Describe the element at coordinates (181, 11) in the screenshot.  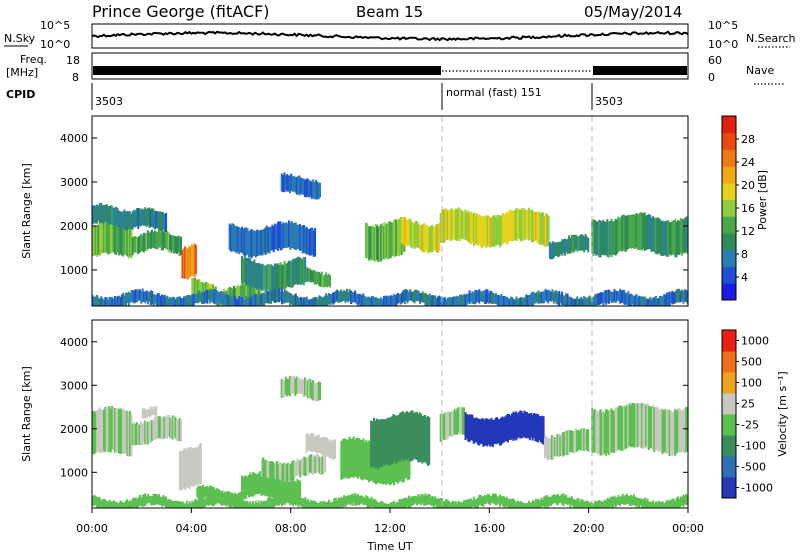
I see `station-title: Prince George (fitACF)` at that location.